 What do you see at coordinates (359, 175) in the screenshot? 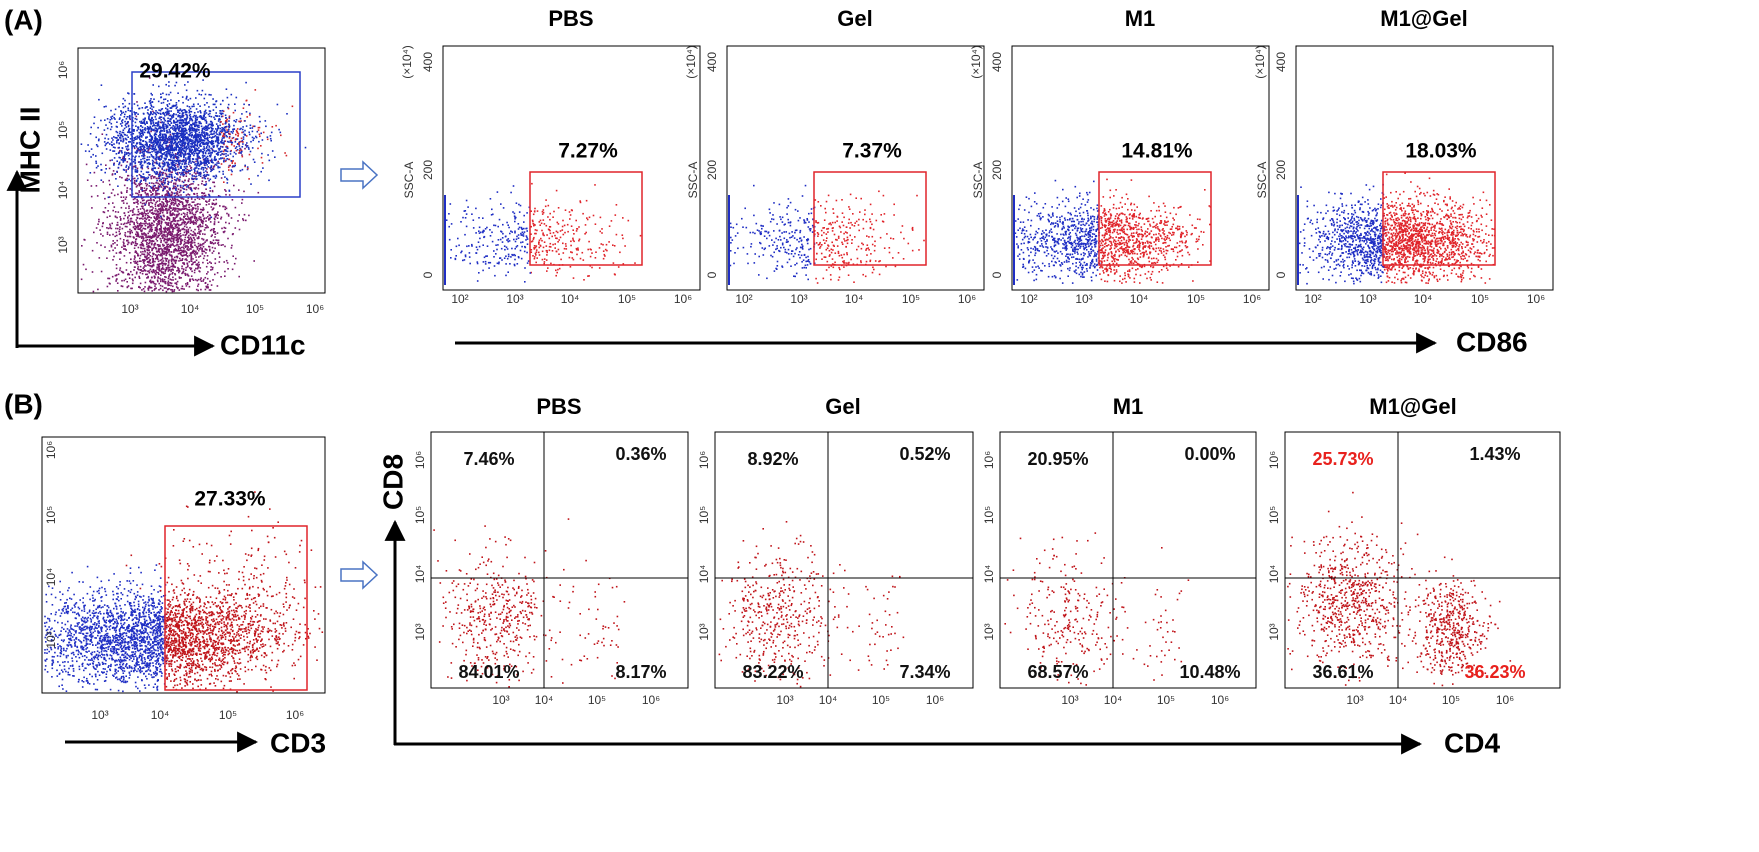
I see `open-arrow` at bounding box center [359, 175].